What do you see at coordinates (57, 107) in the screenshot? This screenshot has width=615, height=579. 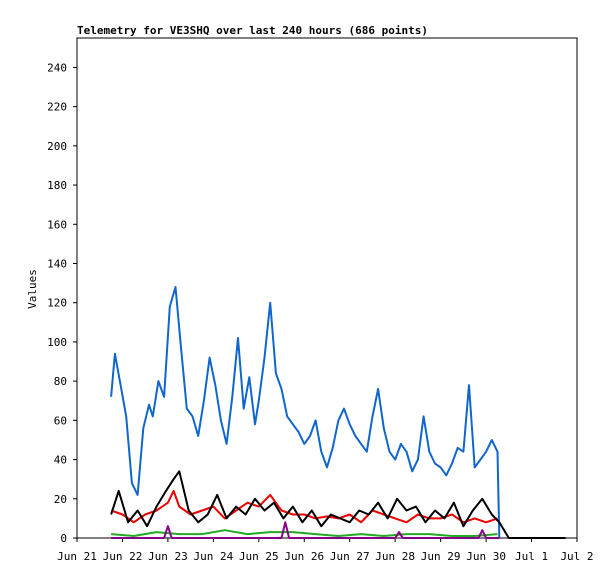 I see `y-tick-label: 220` at bounding box center [57, 107].